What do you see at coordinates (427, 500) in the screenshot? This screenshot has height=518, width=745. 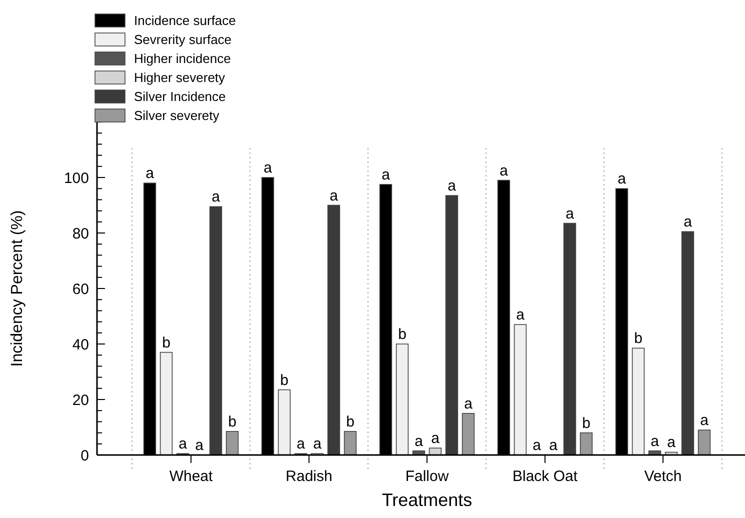 I see `x-axis-title: Treatments` at bounding box center [427, 500].